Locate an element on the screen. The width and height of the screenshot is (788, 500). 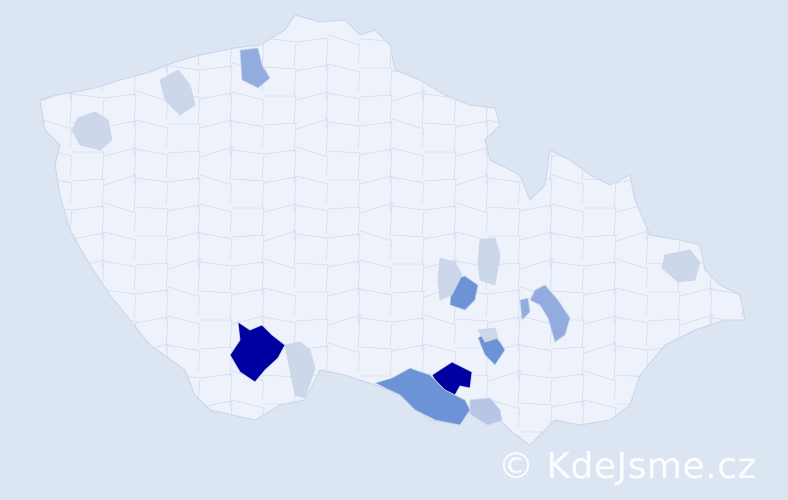
district-low is located at coordinates (486, 411).